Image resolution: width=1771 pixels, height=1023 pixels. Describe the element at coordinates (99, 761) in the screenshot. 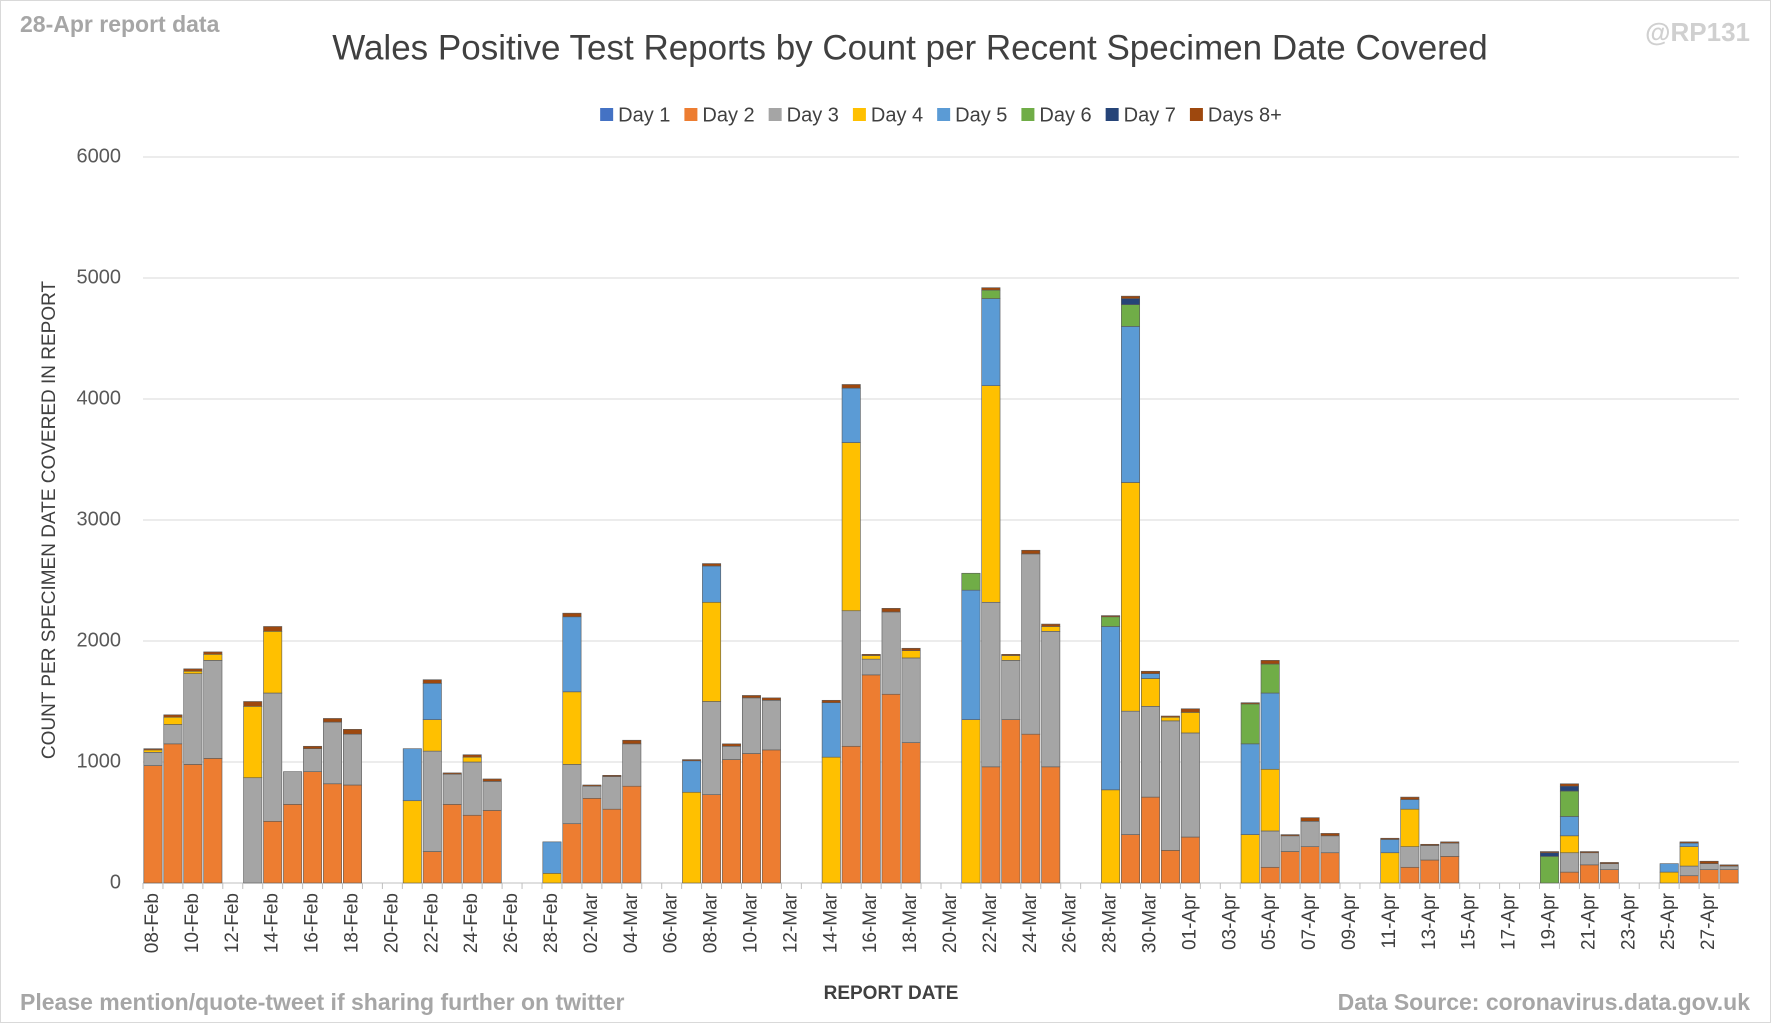

I see `y-tick-label: 1000` at that location.